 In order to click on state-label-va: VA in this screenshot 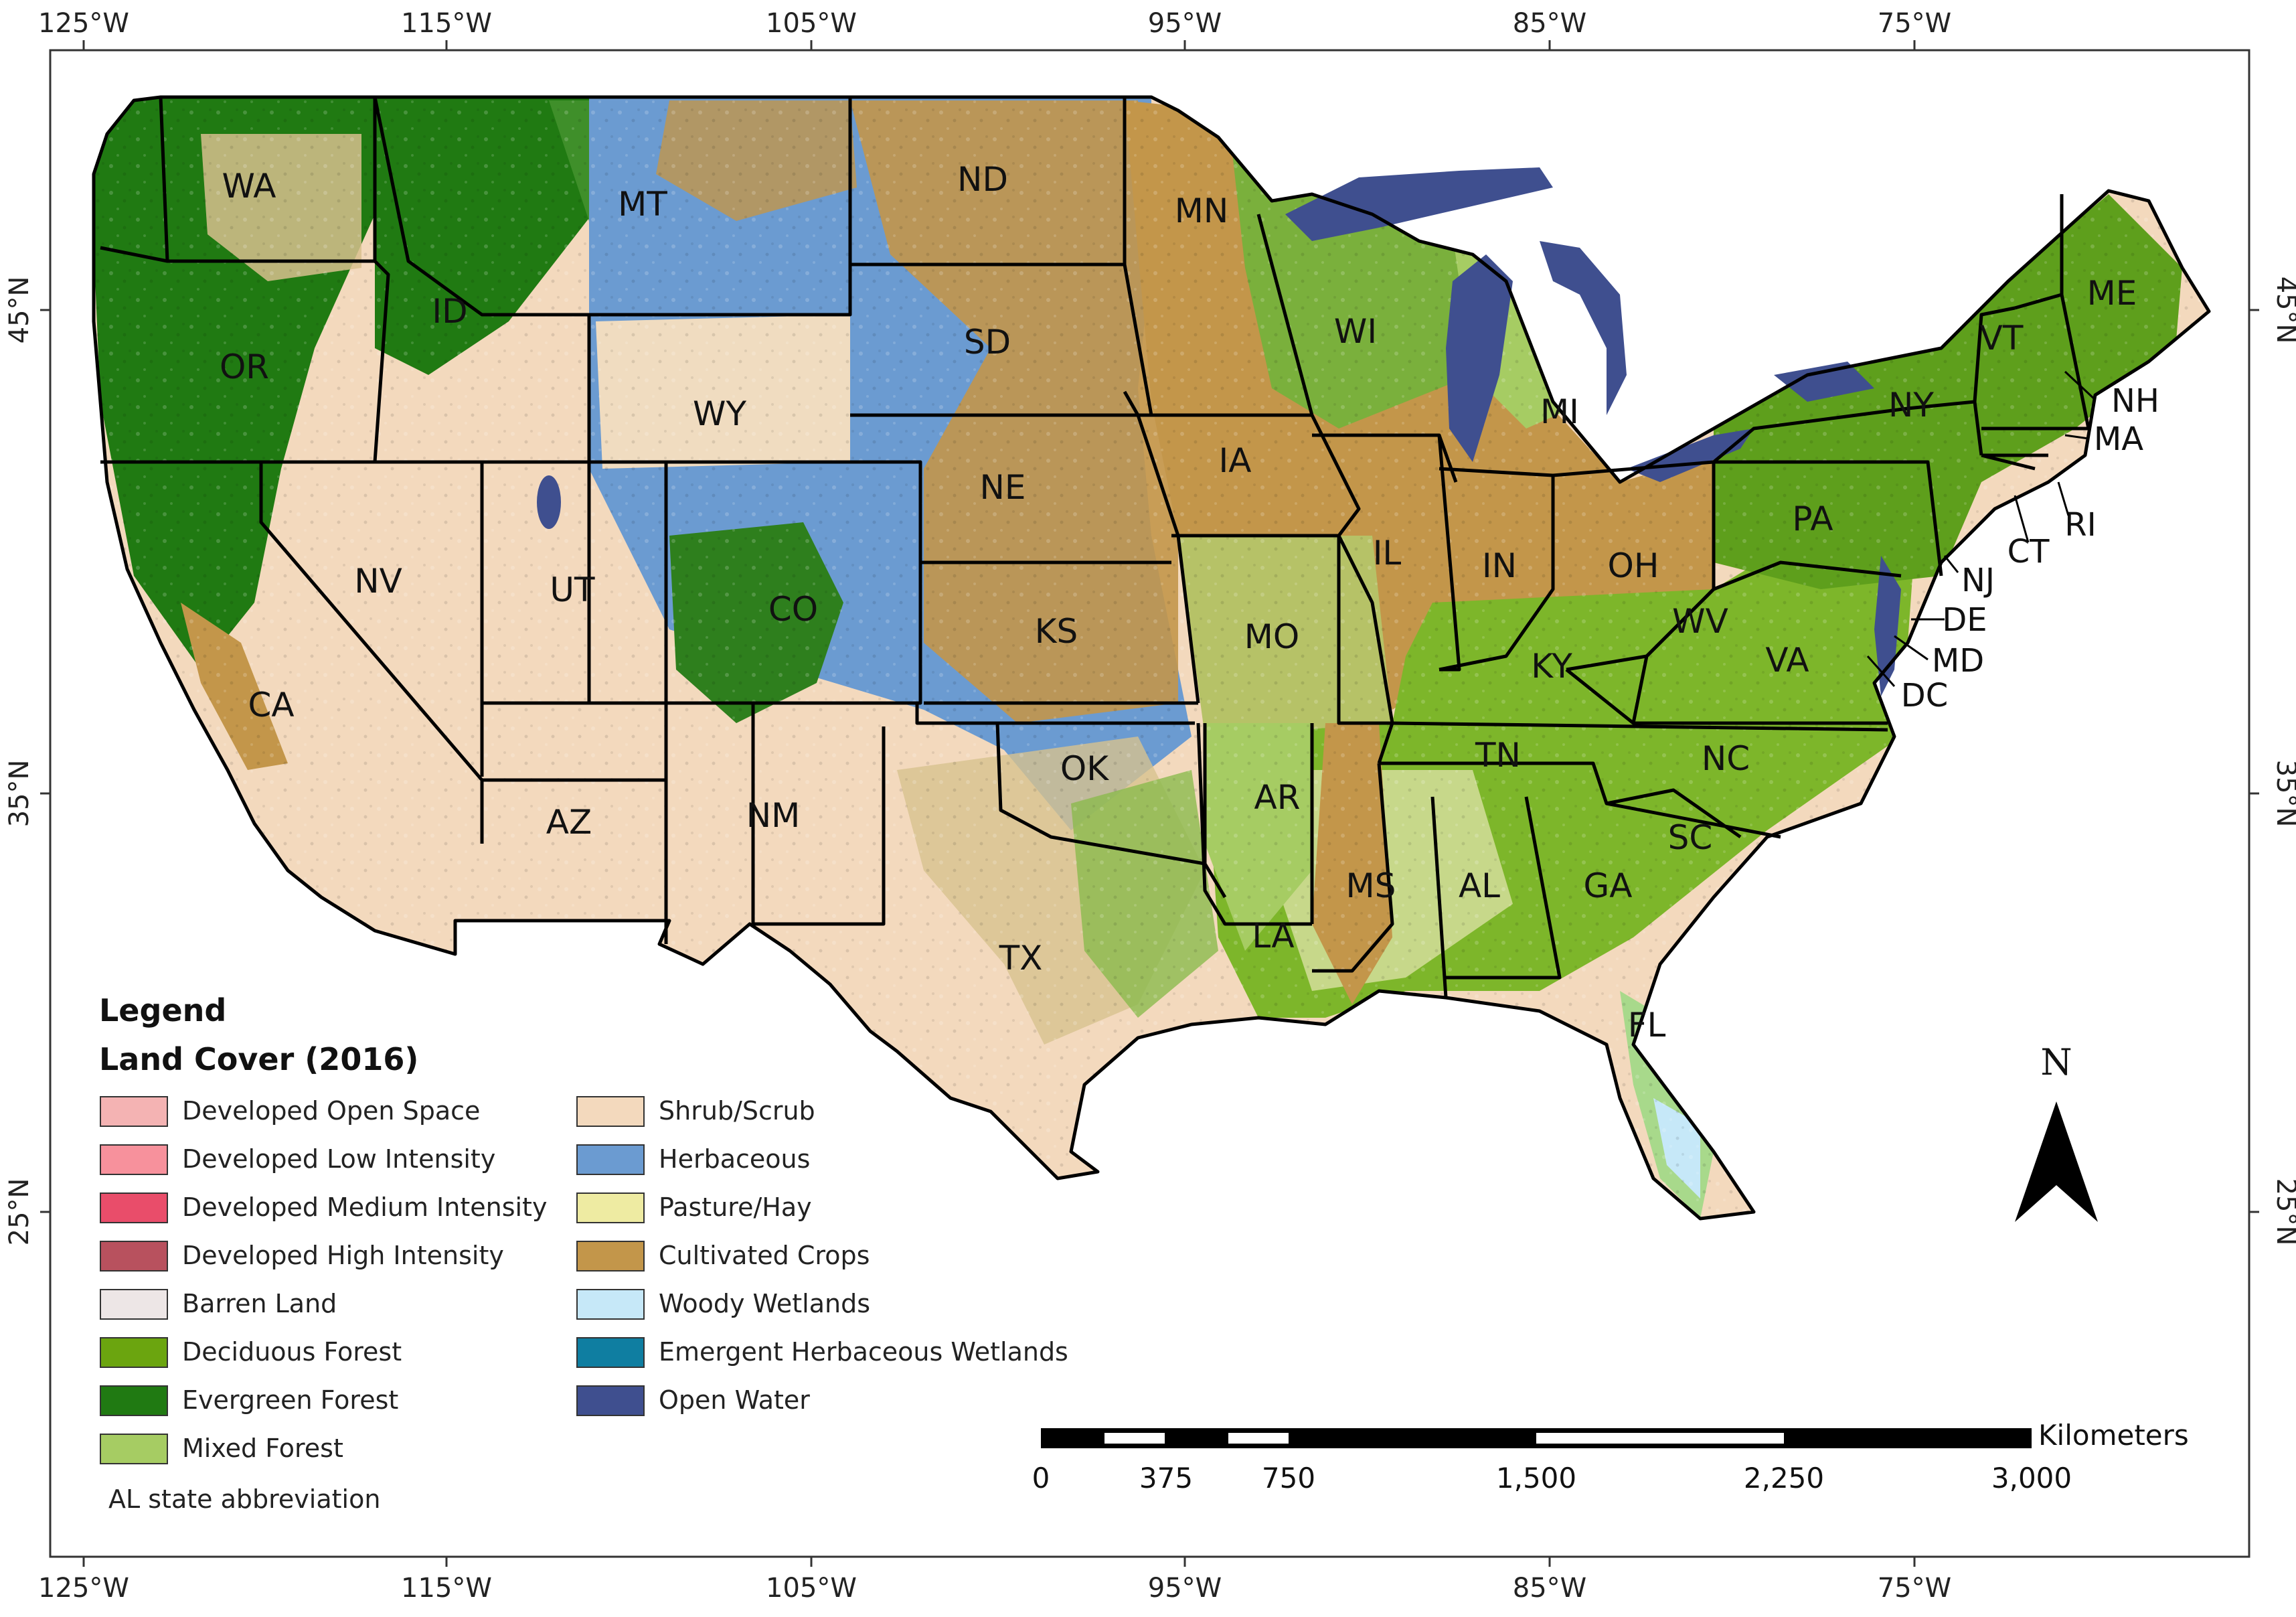, I will do `click(1787, 660)`.